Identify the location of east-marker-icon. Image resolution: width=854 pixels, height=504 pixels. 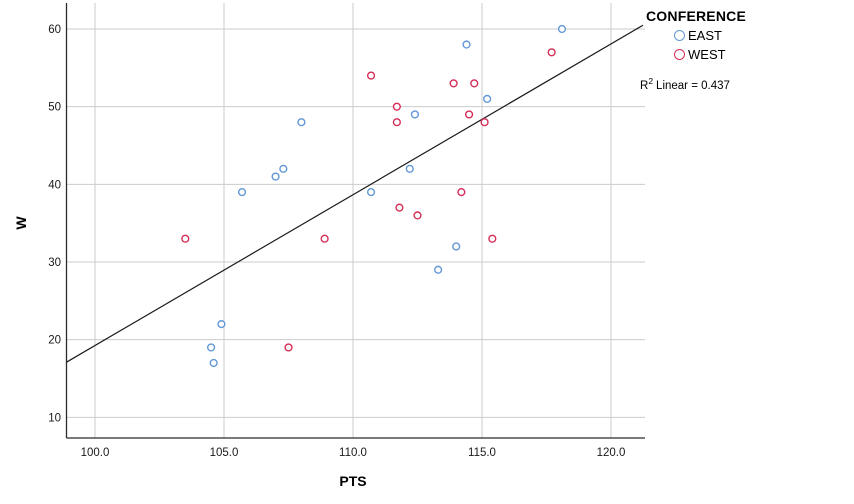
(679, 35).